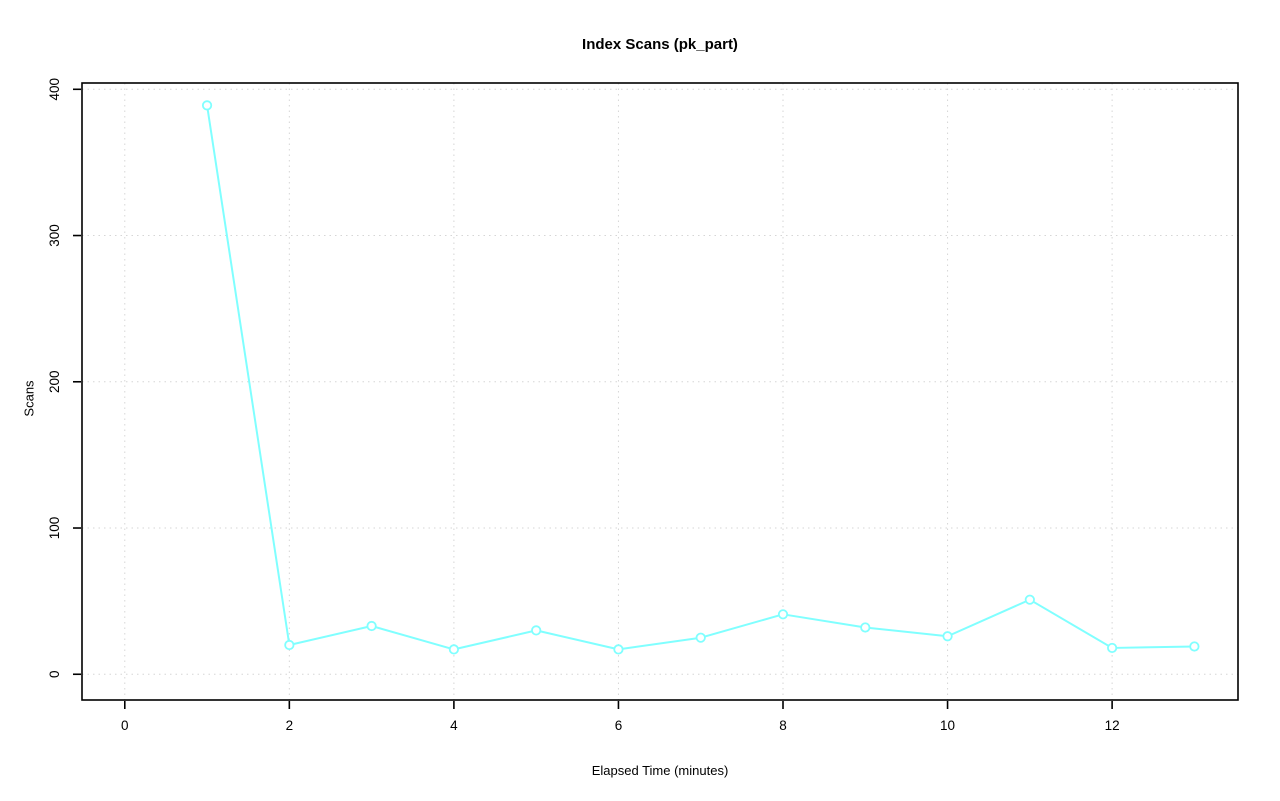 This screenshot has width=1280, height=801. Describe the element at coordinates (54, 235) in the screenshot. I see `y-tick-label: 300` at that location.